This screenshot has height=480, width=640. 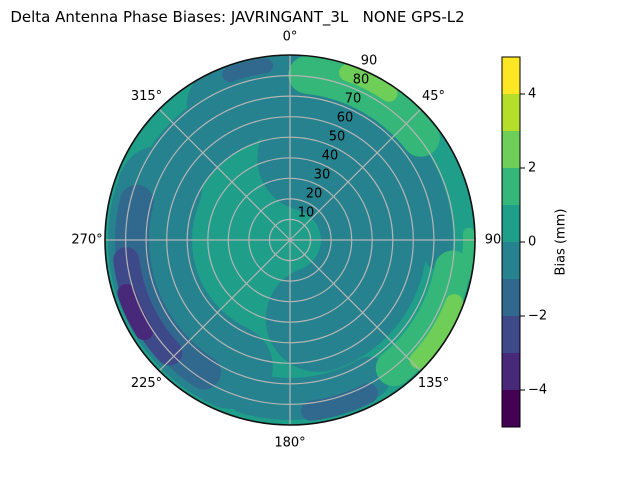 I want to click on radial-tick-90: 90, so click(x=369, y=61).